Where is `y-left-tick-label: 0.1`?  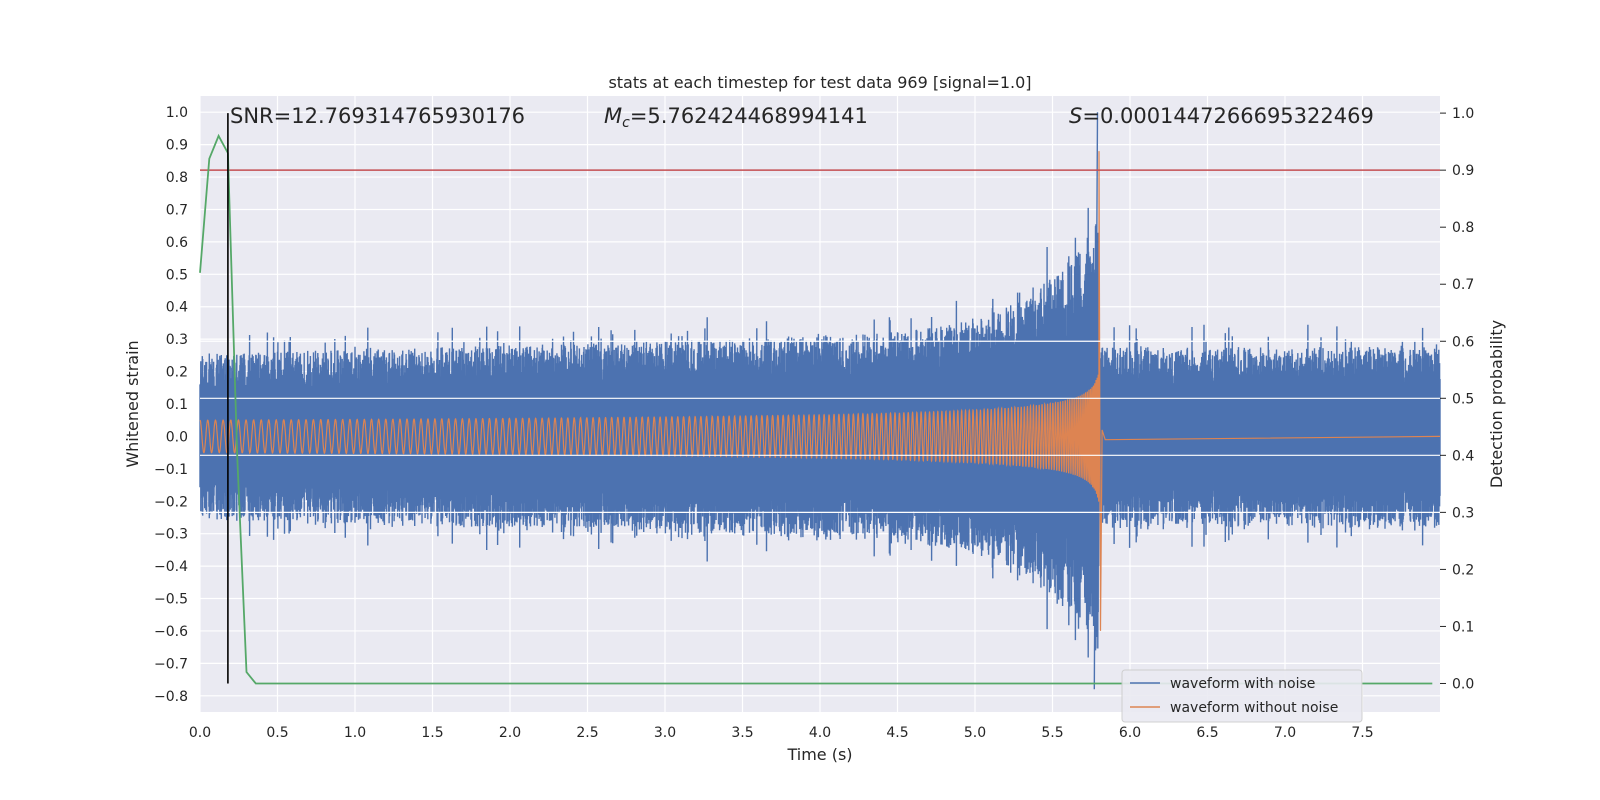
y-left-tick-label: 0.1 is located at coordinates (177, 405).